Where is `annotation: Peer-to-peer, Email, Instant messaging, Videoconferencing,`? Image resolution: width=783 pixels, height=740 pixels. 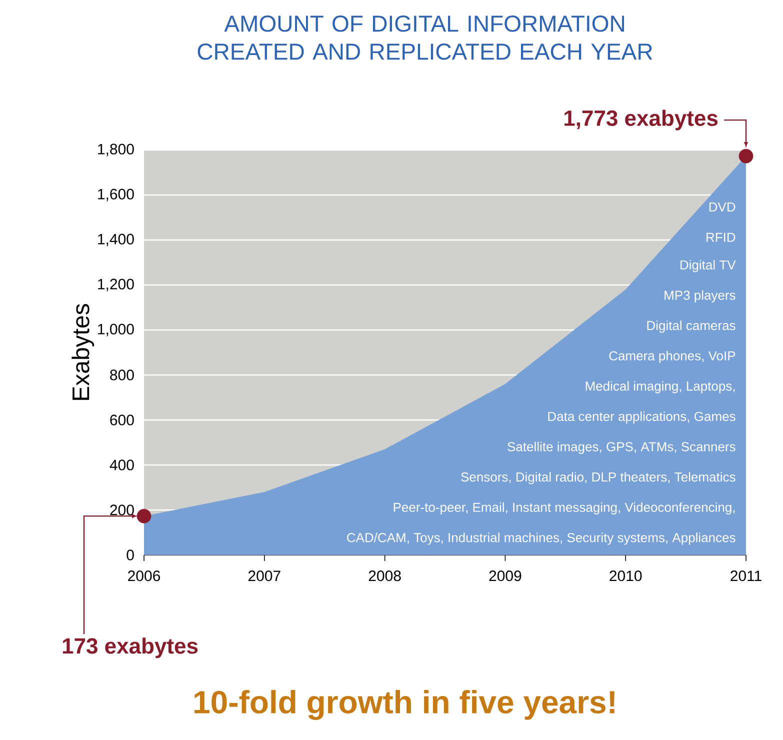
annotation: Peer-to-peer, Email, Instant messaging, Videoconferencing, is located at coordinates (564, 508).